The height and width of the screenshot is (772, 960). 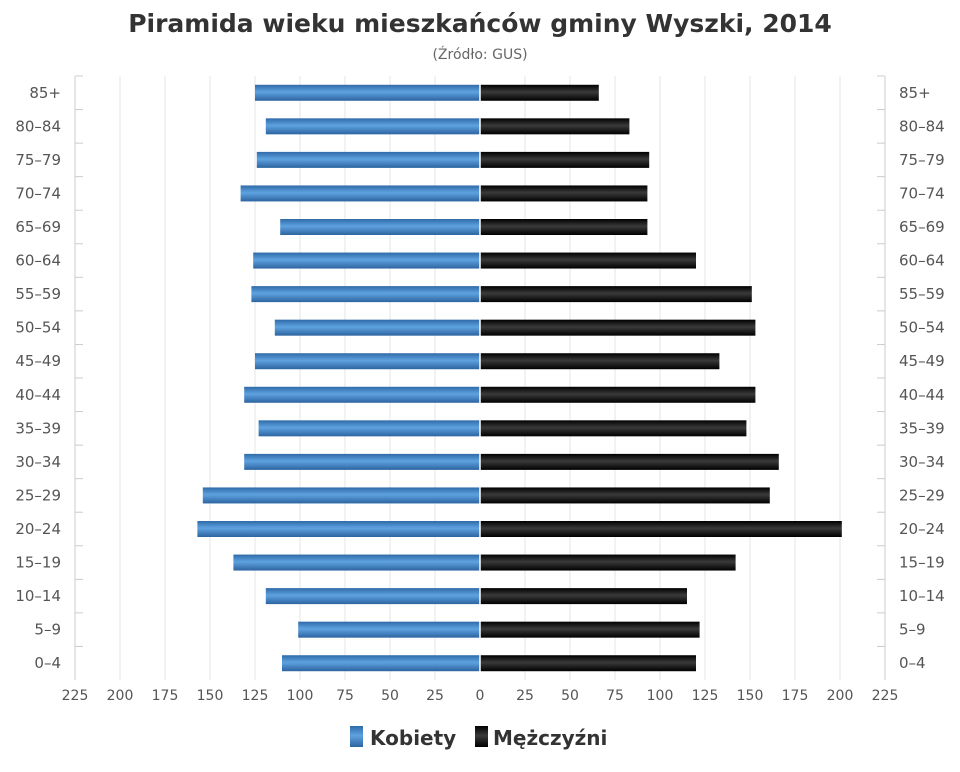 I want to click on x-tick-label: 0, so click(x=480, y=696).